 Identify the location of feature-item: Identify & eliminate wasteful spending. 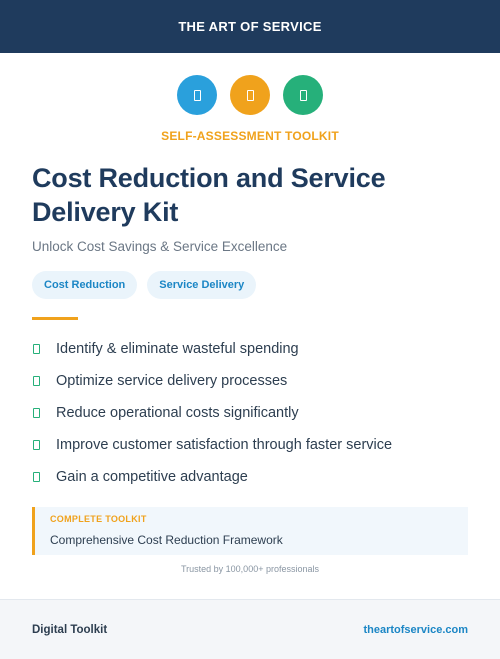
(250, 349).